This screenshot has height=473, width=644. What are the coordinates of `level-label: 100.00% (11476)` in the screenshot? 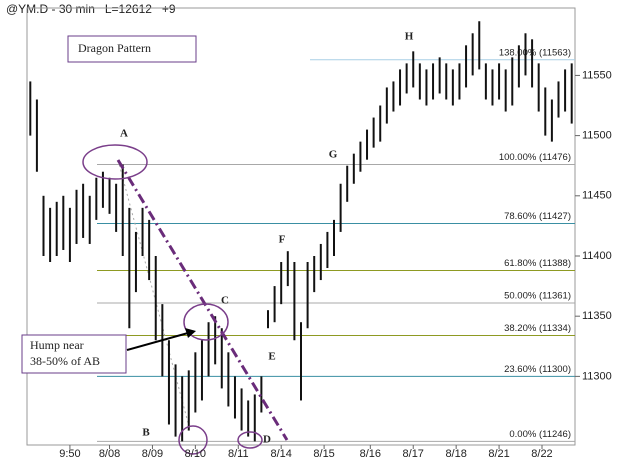 It's located at (535, 157).